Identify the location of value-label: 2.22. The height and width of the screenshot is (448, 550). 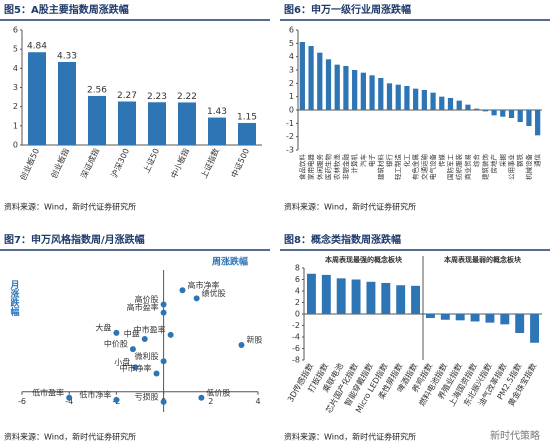
(187, 97).